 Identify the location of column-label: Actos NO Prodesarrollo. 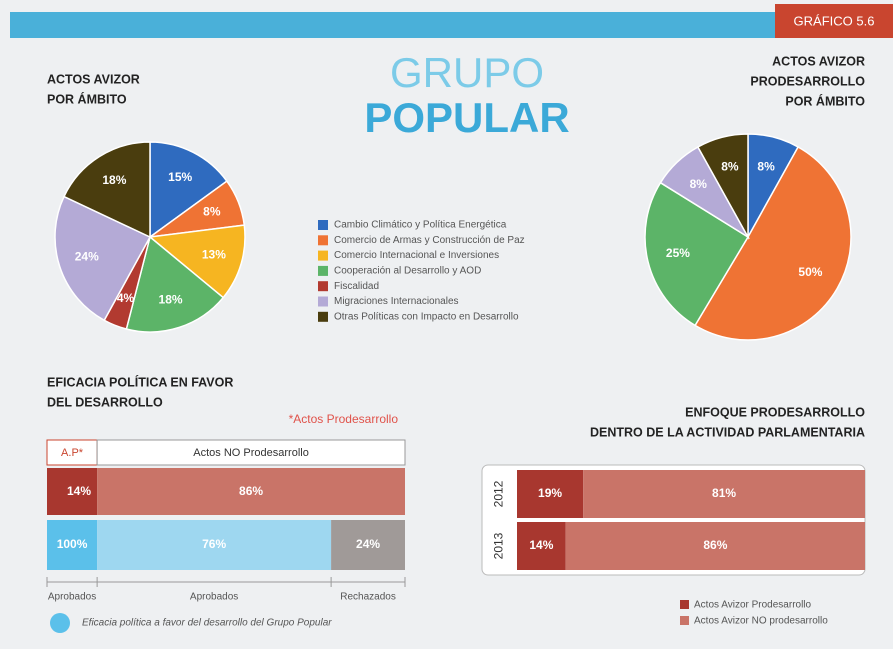
(251, 453).